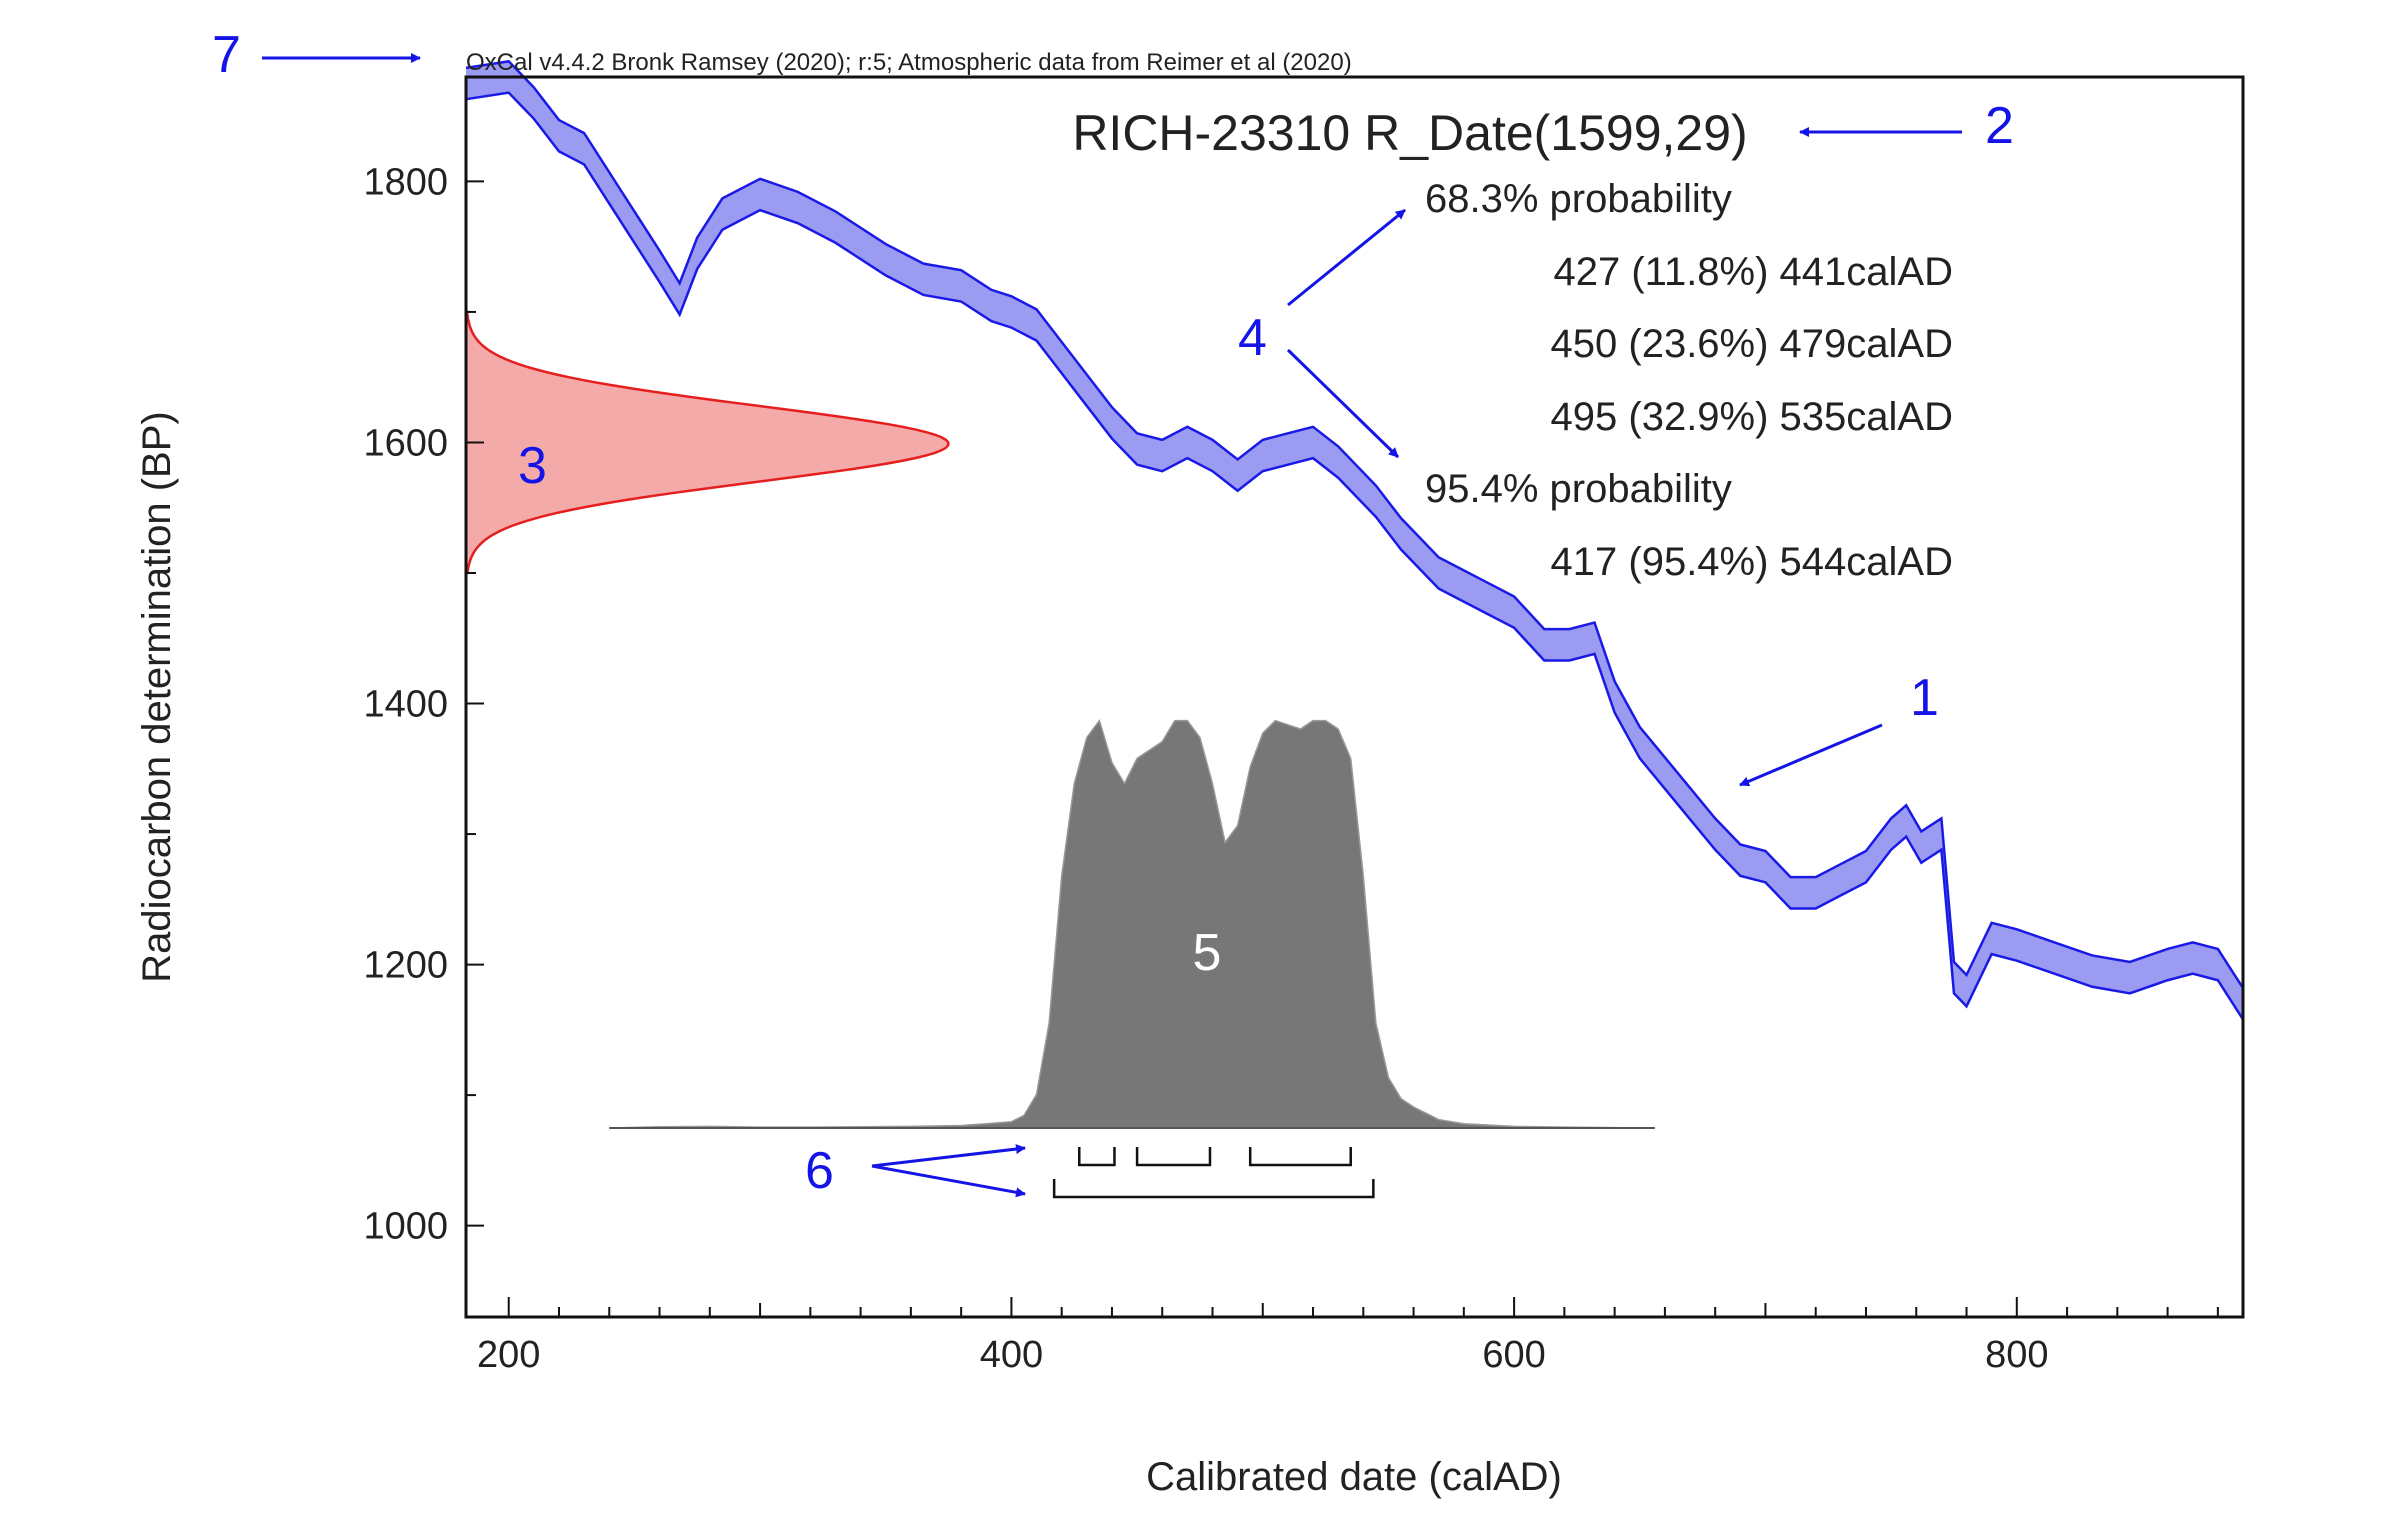 This screenshot has height=1538, width=2384. What do you see at coordinates (405, 705) in the screenshot?
I see `y-tick-label: 1400` at bounding box center [405, 705].